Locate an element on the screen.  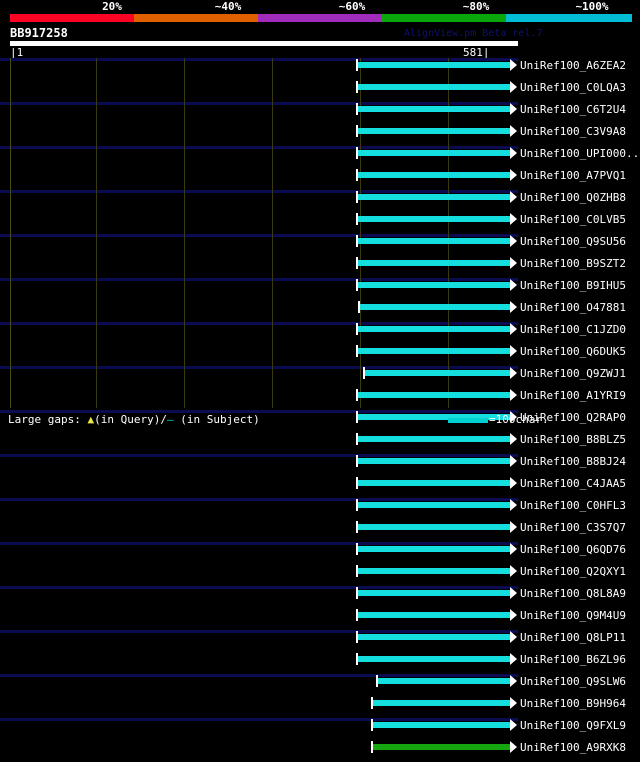
hit-row: UniRef100_A7PVQ1 is located at coordinates (320, 179).